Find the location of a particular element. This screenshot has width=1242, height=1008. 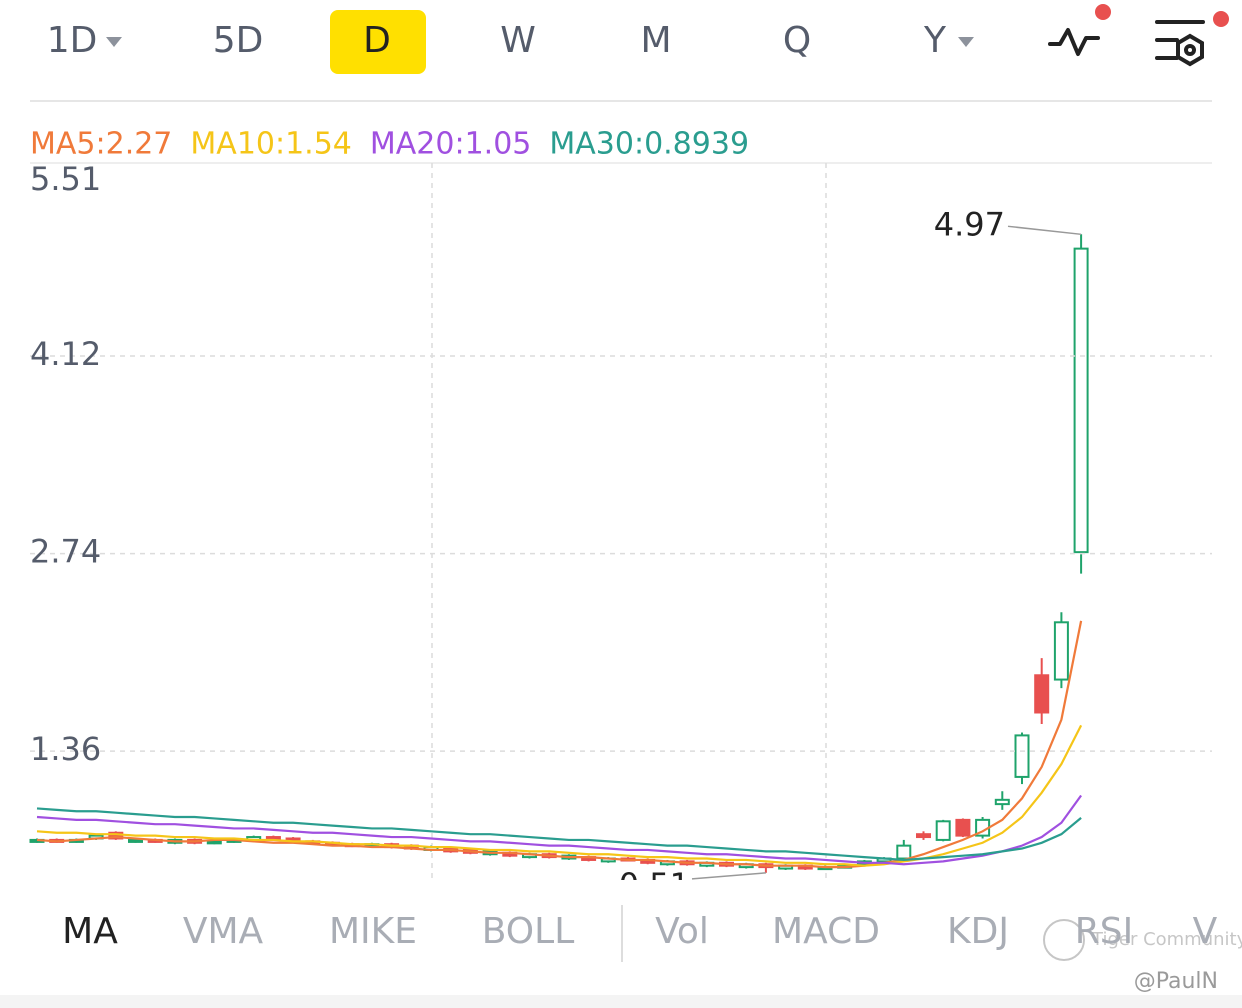

watermark-brand: Tiger Community is located at coordinates (1166, 939).